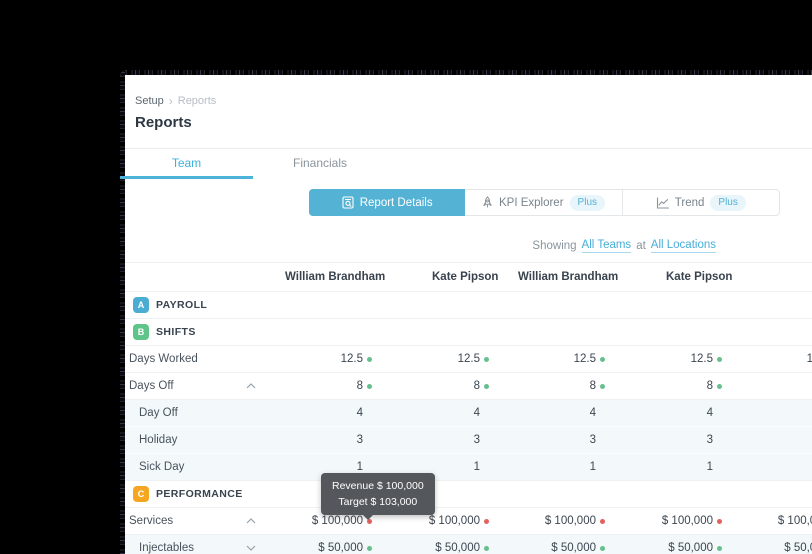 Image resolution: width=812 pixels, height=554 pixels. Describe the element at coordinates (149, 101) in the screenshot. I see `breadcrumb-setup: Setup` at that location.